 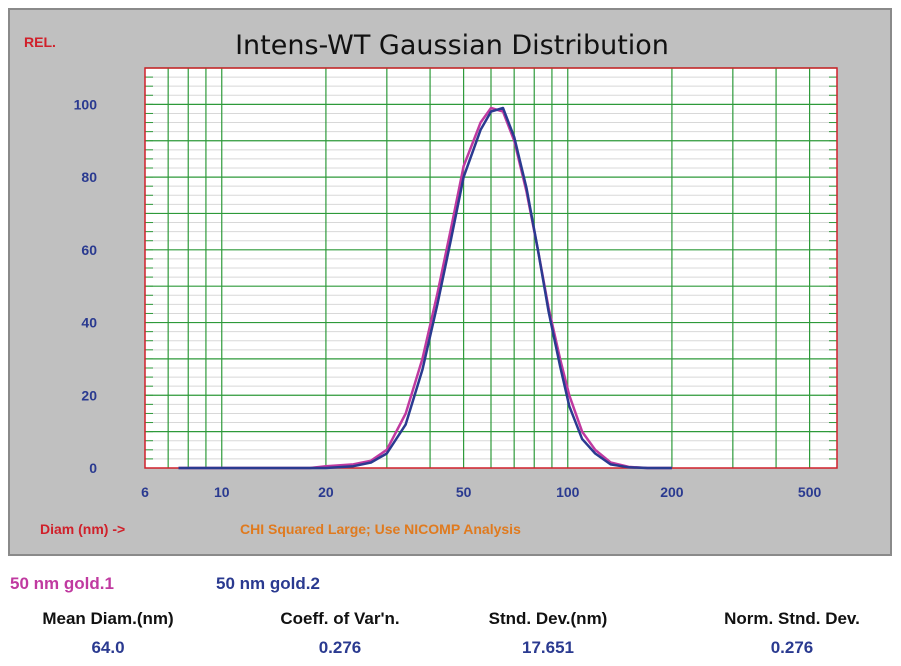 I want to click on y-tick-label: 100, so click(x=86, y=104).